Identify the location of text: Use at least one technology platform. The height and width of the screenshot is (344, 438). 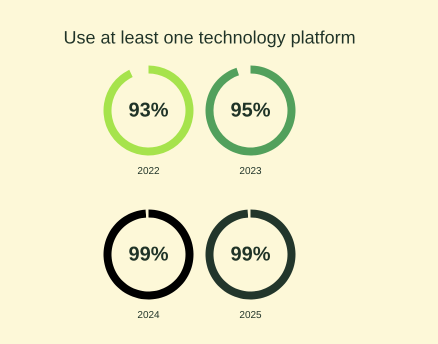
(210, 38).